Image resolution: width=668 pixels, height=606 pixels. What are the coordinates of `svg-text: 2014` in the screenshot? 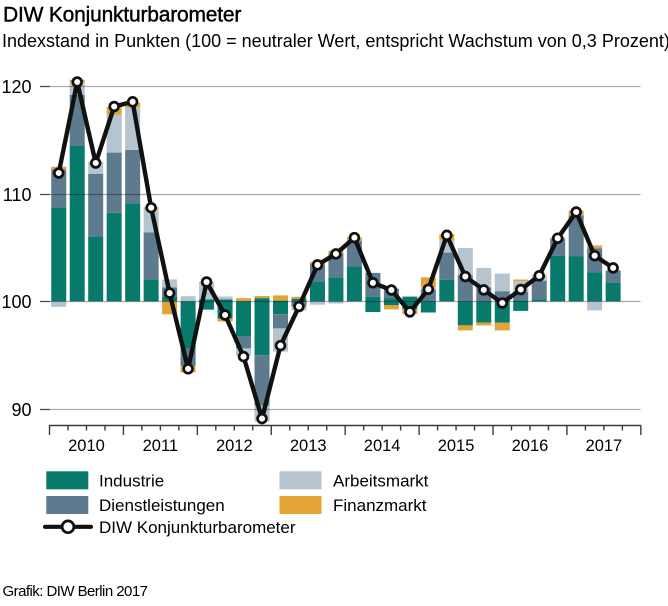 It's located at (382, 446).